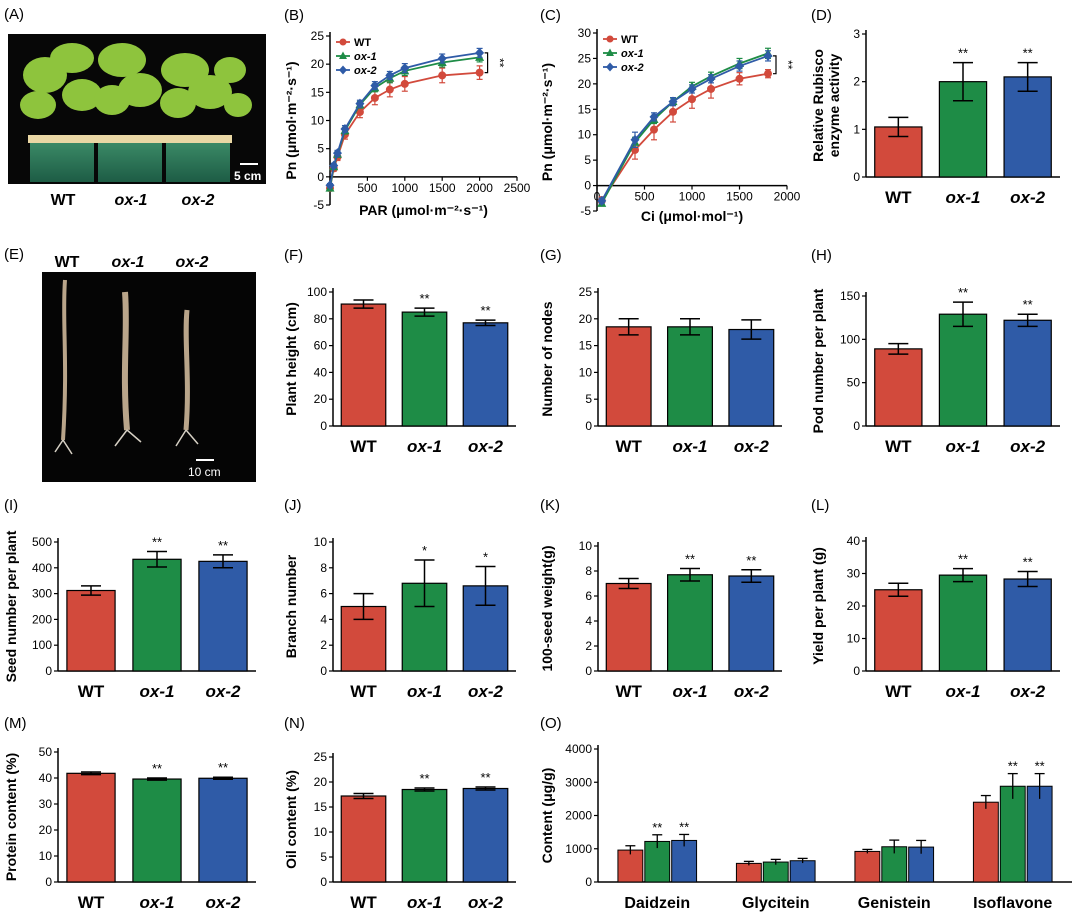 The width and height of the screenshot is (1080, 918). What do you see at coordinates (963, 446) in the screenshot?
I see `x-tick-label-H: ox-1` at bounding box center [963, 446].